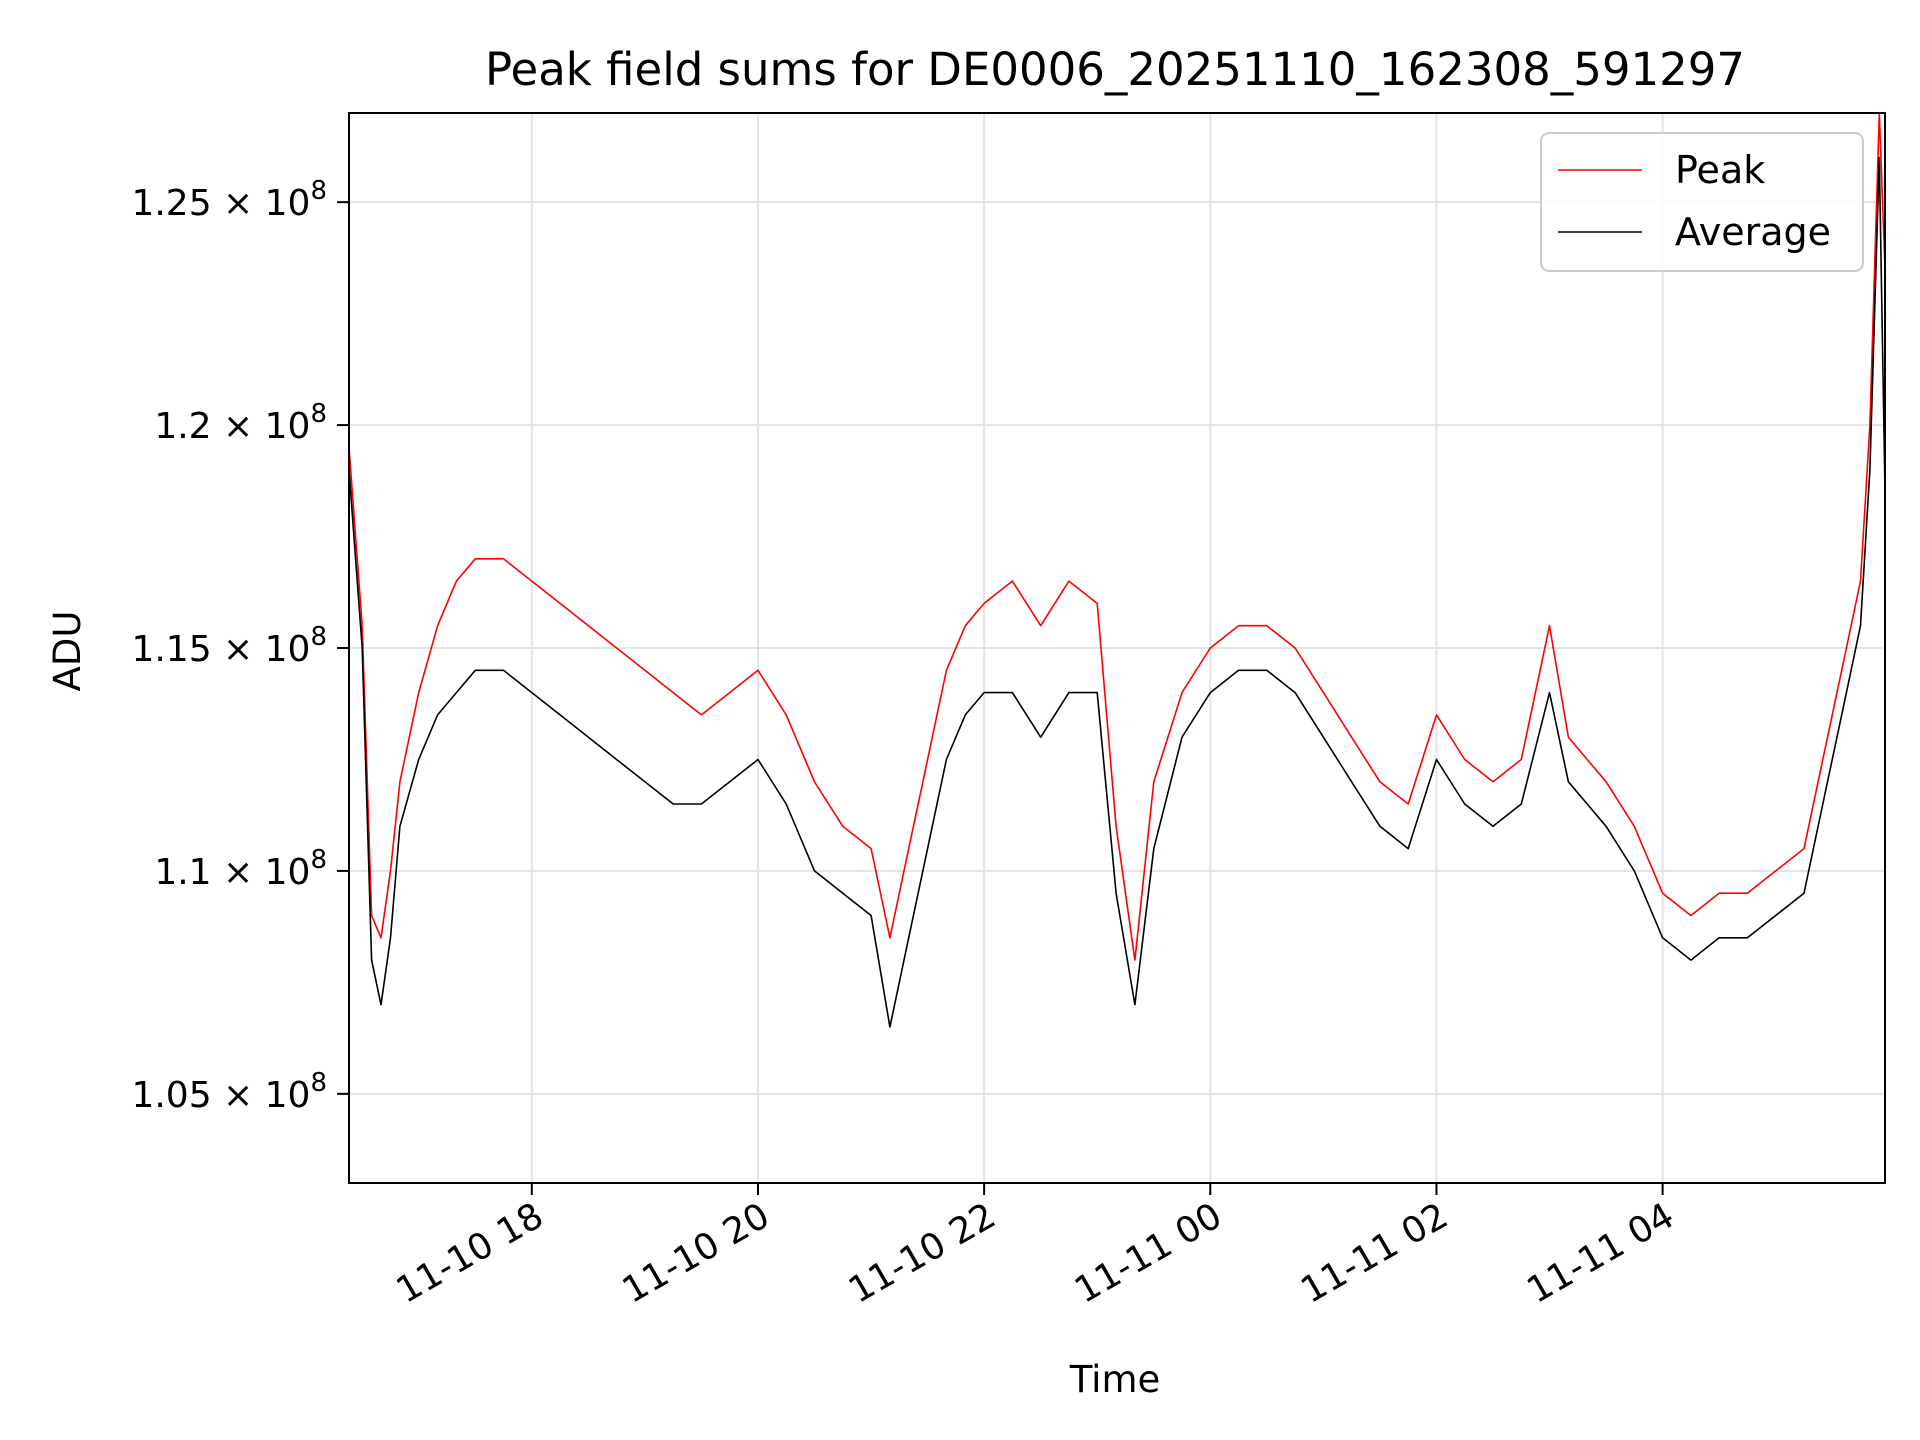 Image resolution: width=1920 pixels, height=1440 pixels. What do you see at coordinates (1115, 1379) in the screenshot?
I see `x-axis-label: Time` at bounding box center [1115, 1379].